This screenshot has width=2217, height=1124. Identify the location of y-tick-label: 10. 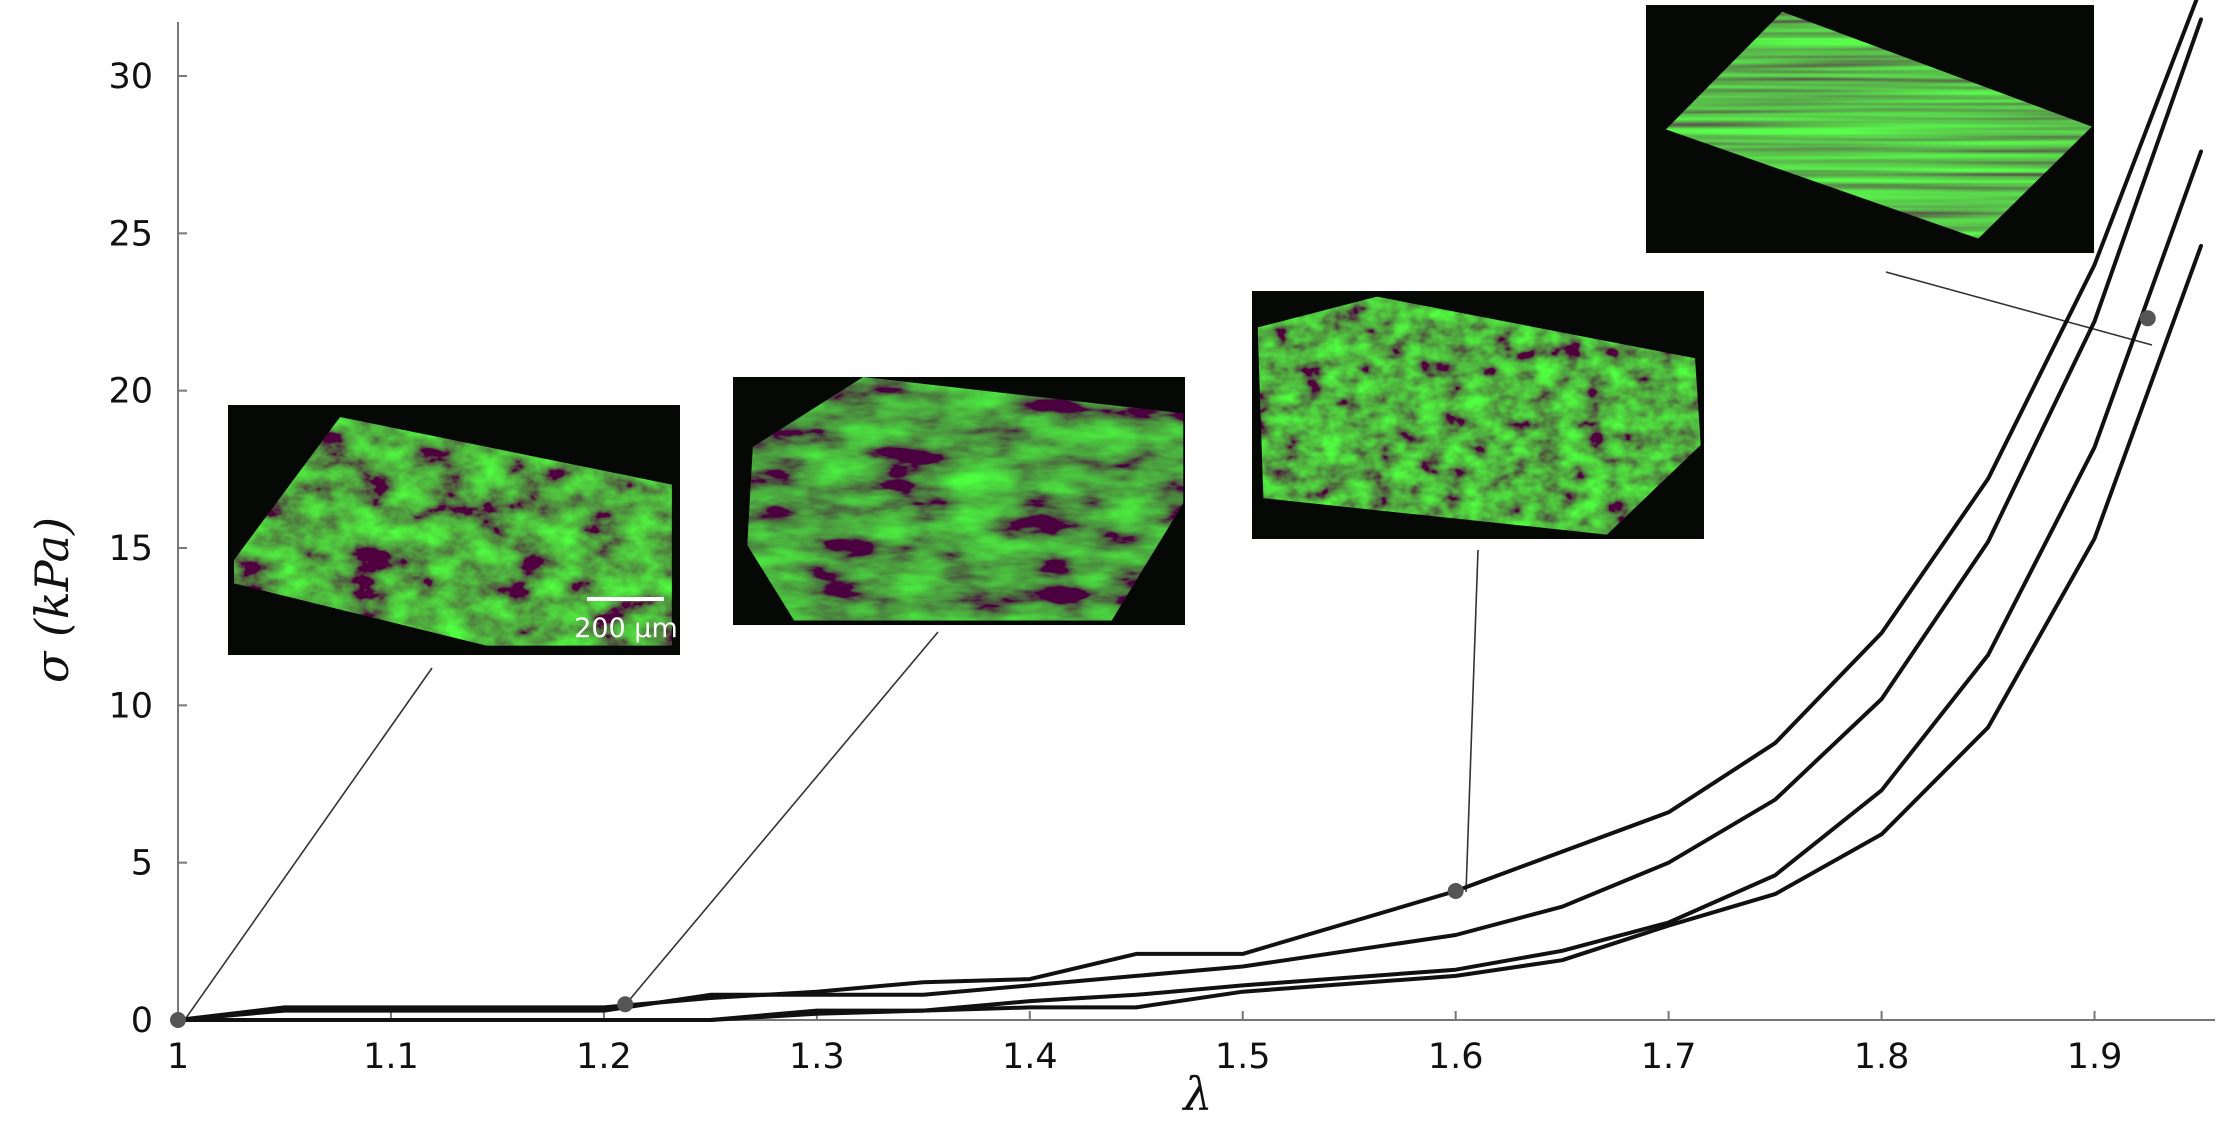
(130, 706).